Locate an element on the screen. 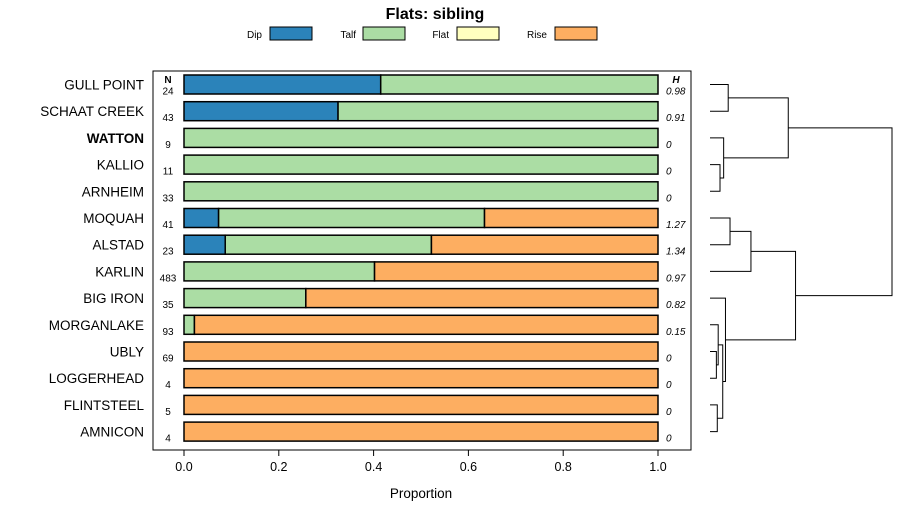 The width and height of the screenshot is (900, 520). bar-alstad-talf is located at coordinates (328, 244).